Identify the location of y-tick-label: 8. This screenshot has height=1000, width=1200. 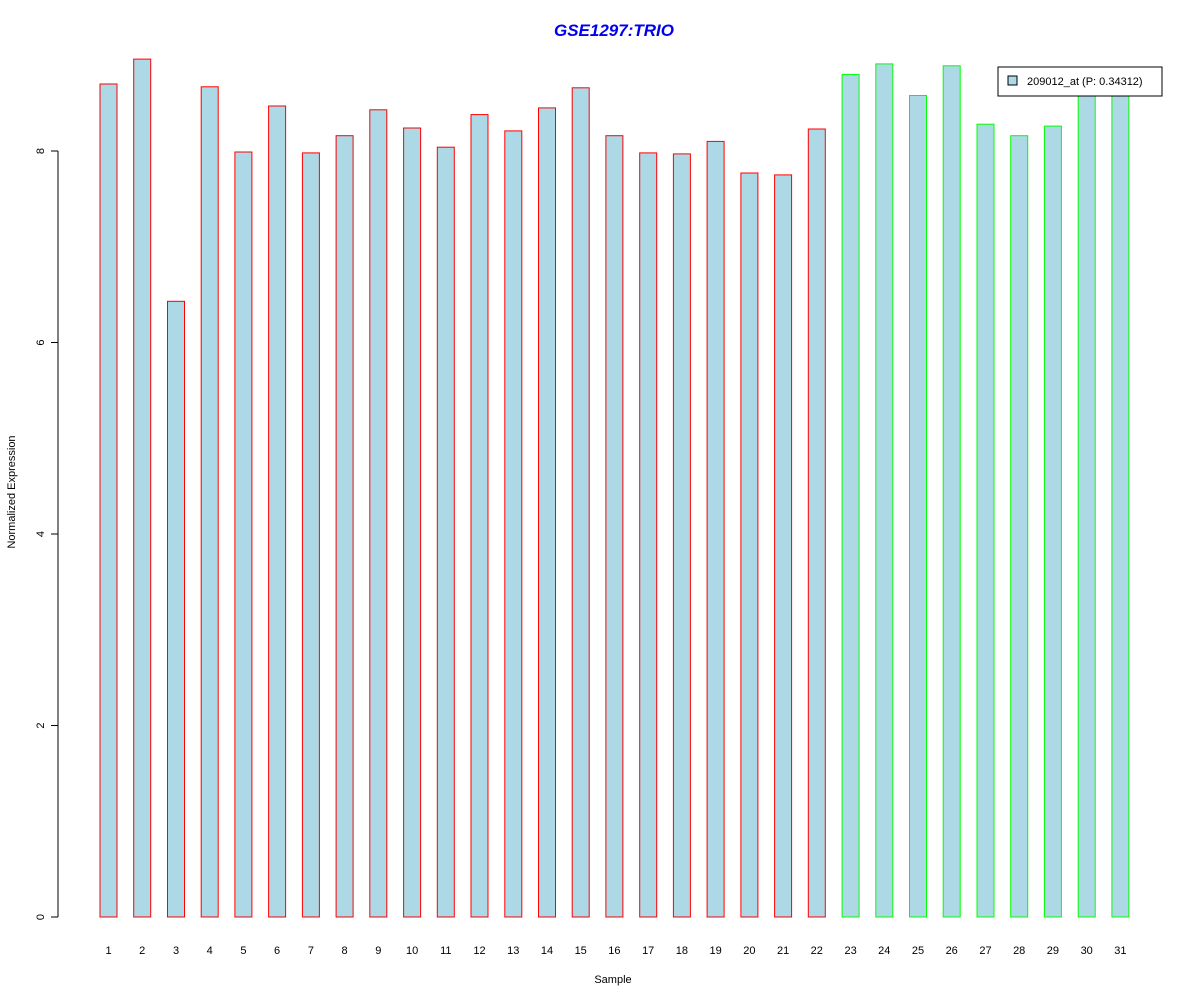
(41, 151).